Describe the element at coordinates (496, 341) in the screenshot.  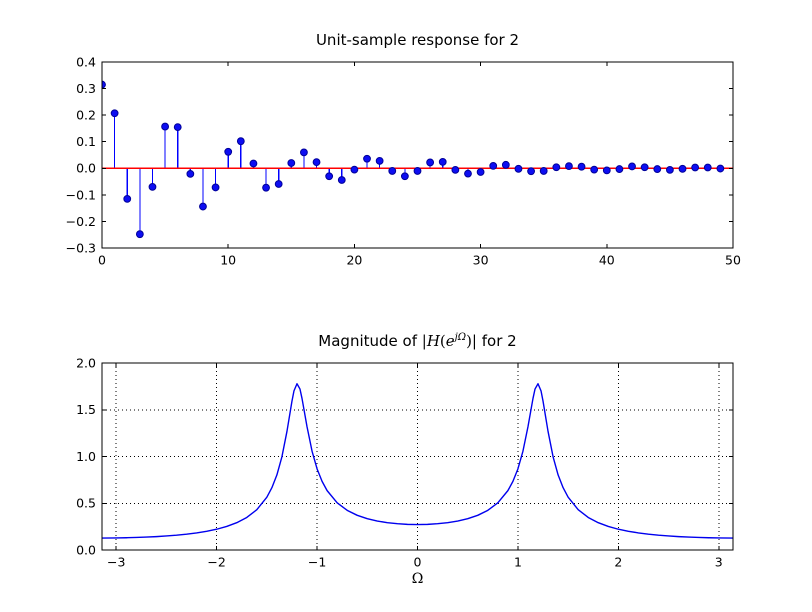
I see `title-part: for 2` at that location.